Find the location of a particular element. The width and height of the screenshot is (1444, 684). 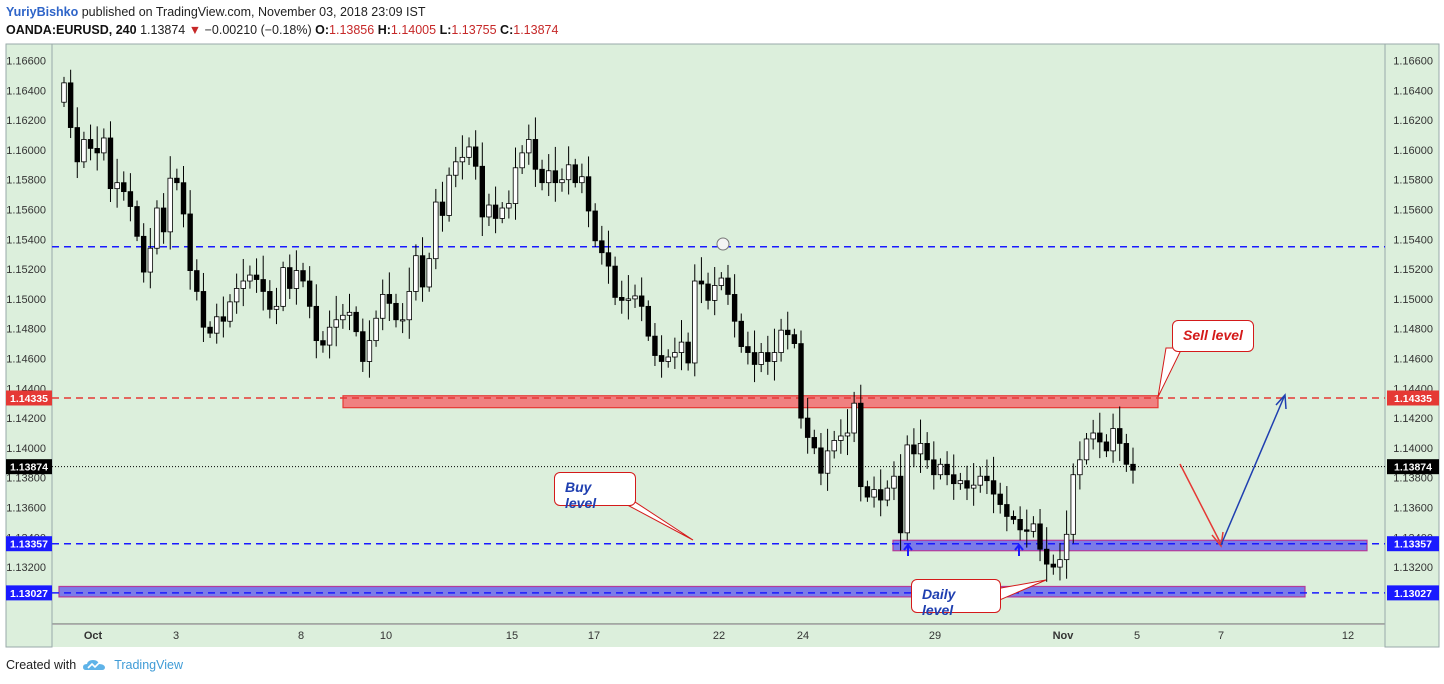

daily-level-note: Daily level is located at coordinates (956, 598).